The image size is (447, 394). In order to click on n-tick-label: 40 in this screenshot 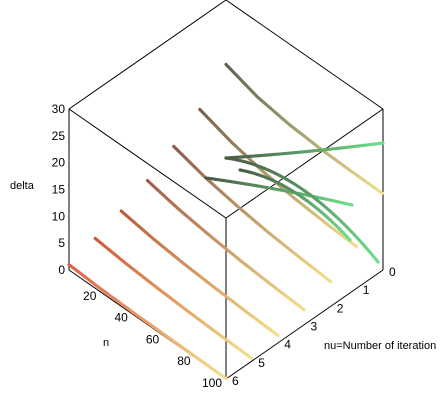, I will do `click(121, 318)`.